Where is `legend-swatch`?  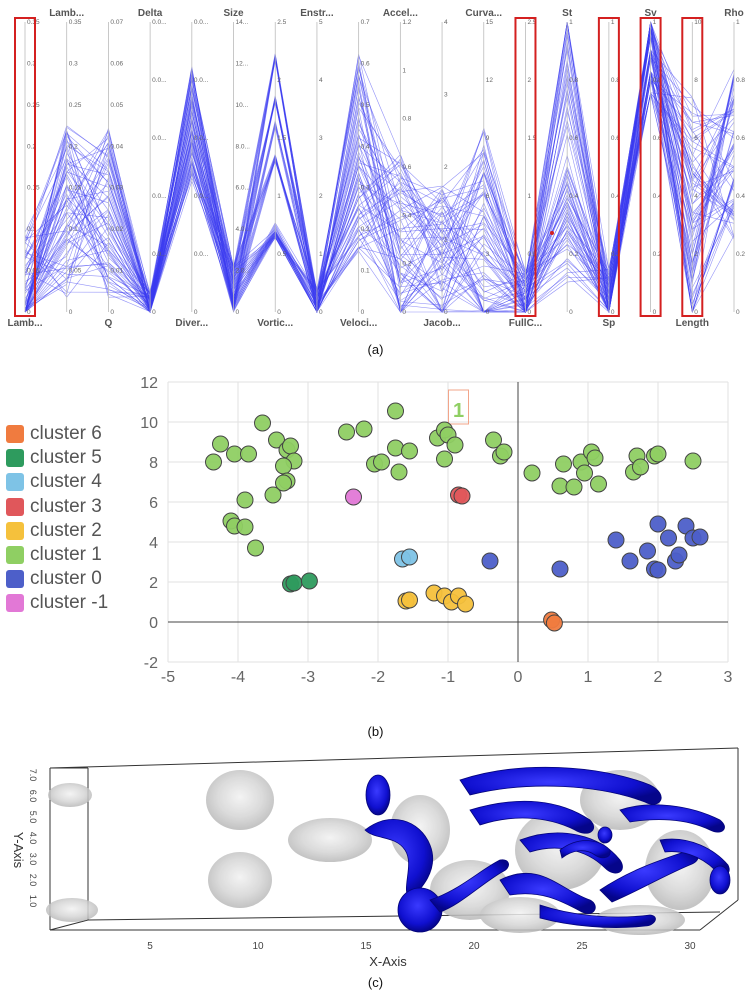 legend-swatch is located at coordinates (15, 482).